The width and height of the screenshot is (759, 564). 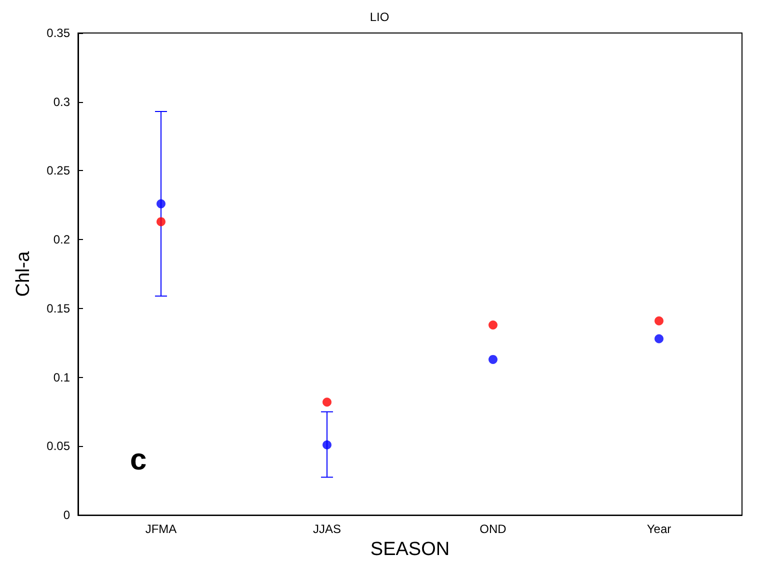 What do you see at coordinates (61, 239) in the screenshot?
I see `y-tick-label: 0.2` at bounding box center [61, 239].